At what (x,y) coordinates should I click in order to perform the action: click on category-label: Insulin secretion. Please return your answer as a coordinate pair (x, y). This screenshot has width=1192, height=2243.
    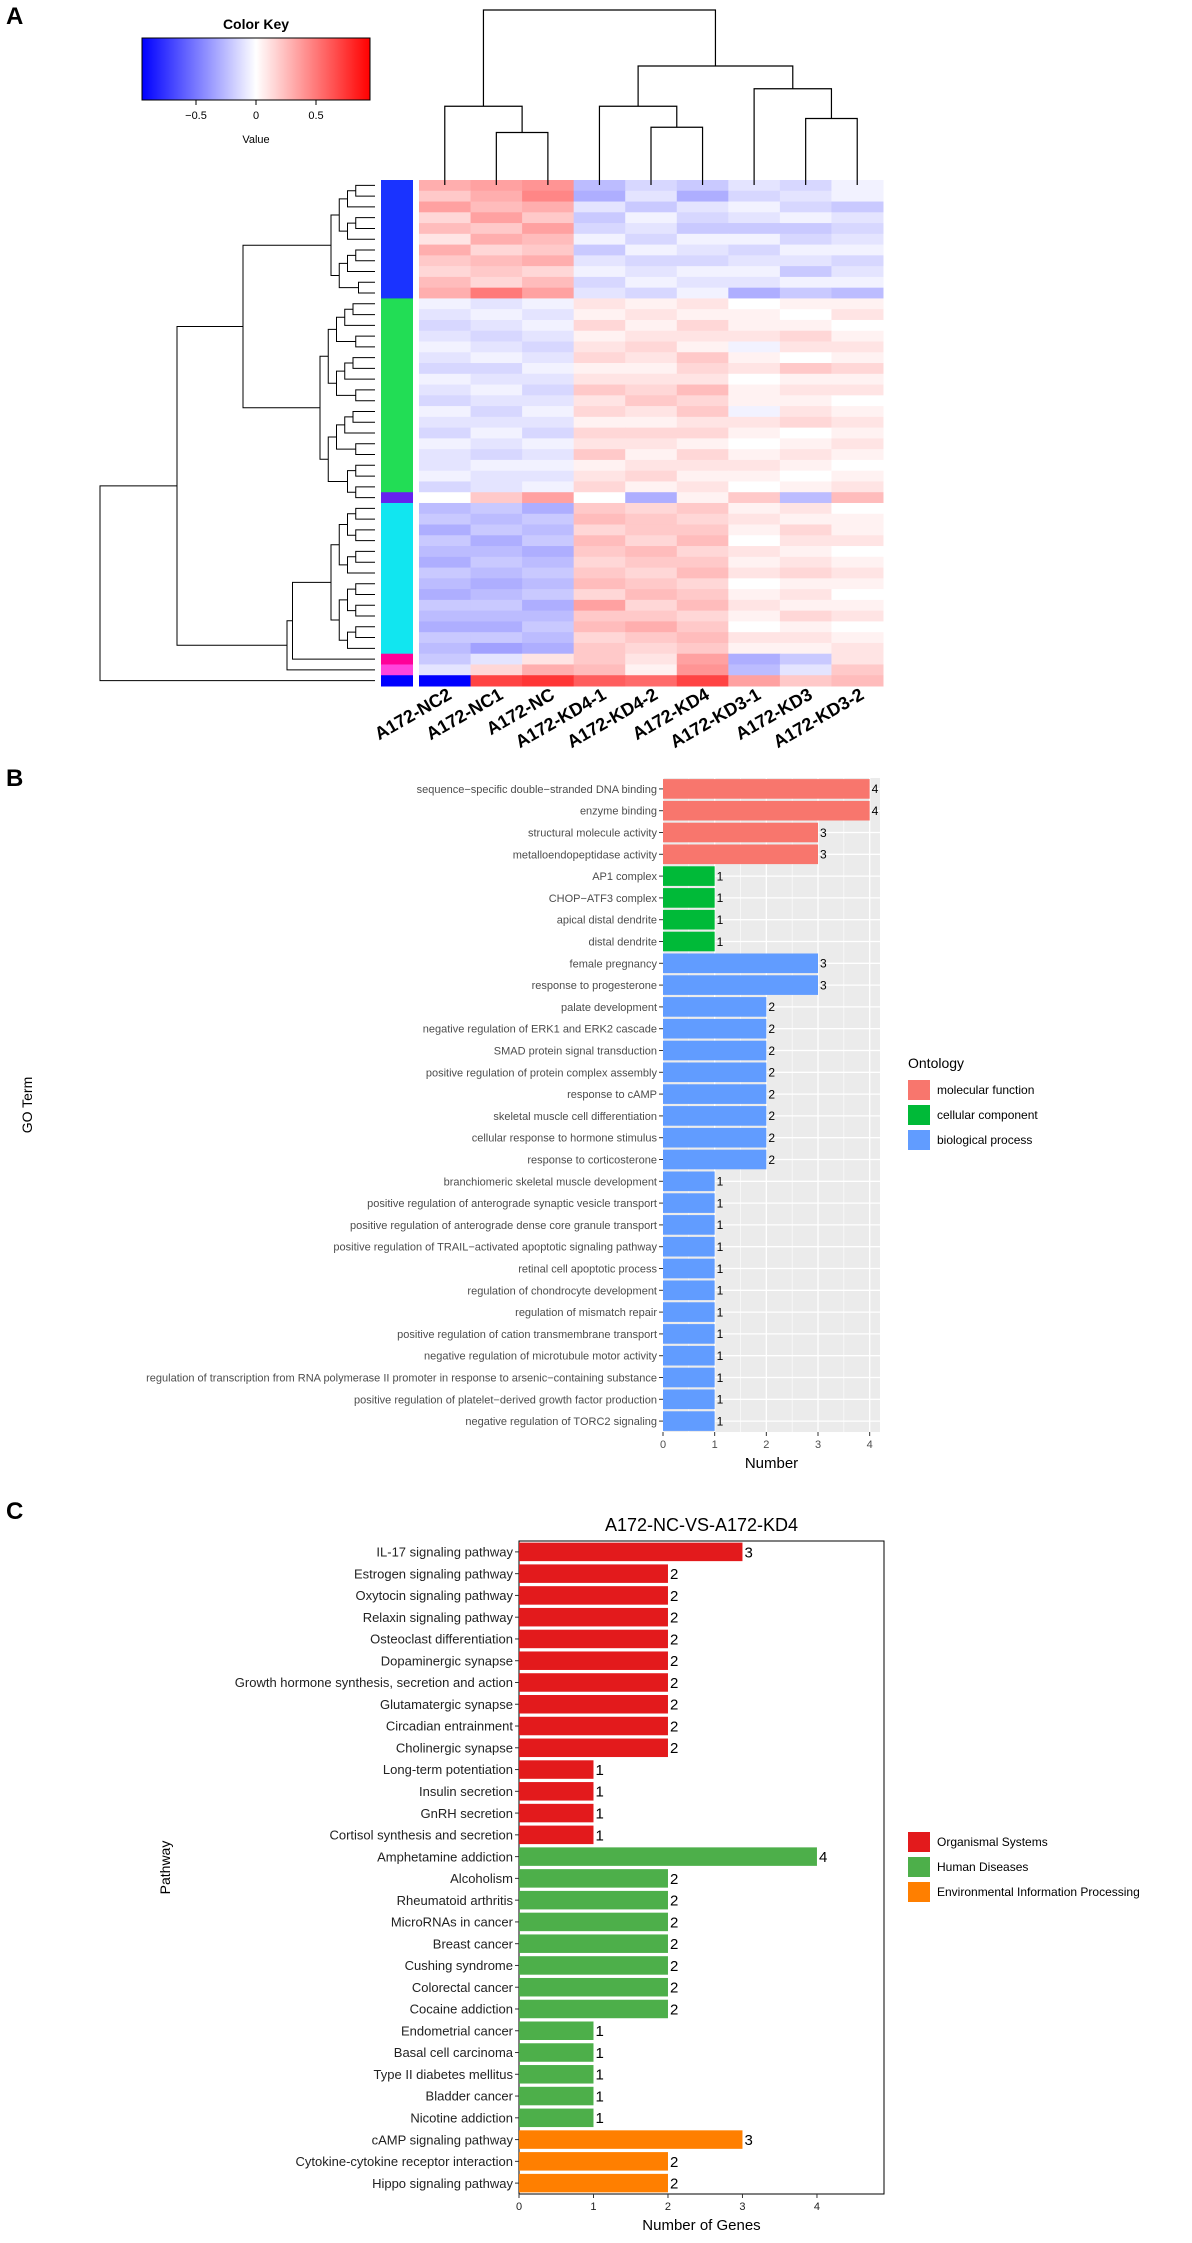
    Looking at the image, I should click on (466, 1791).